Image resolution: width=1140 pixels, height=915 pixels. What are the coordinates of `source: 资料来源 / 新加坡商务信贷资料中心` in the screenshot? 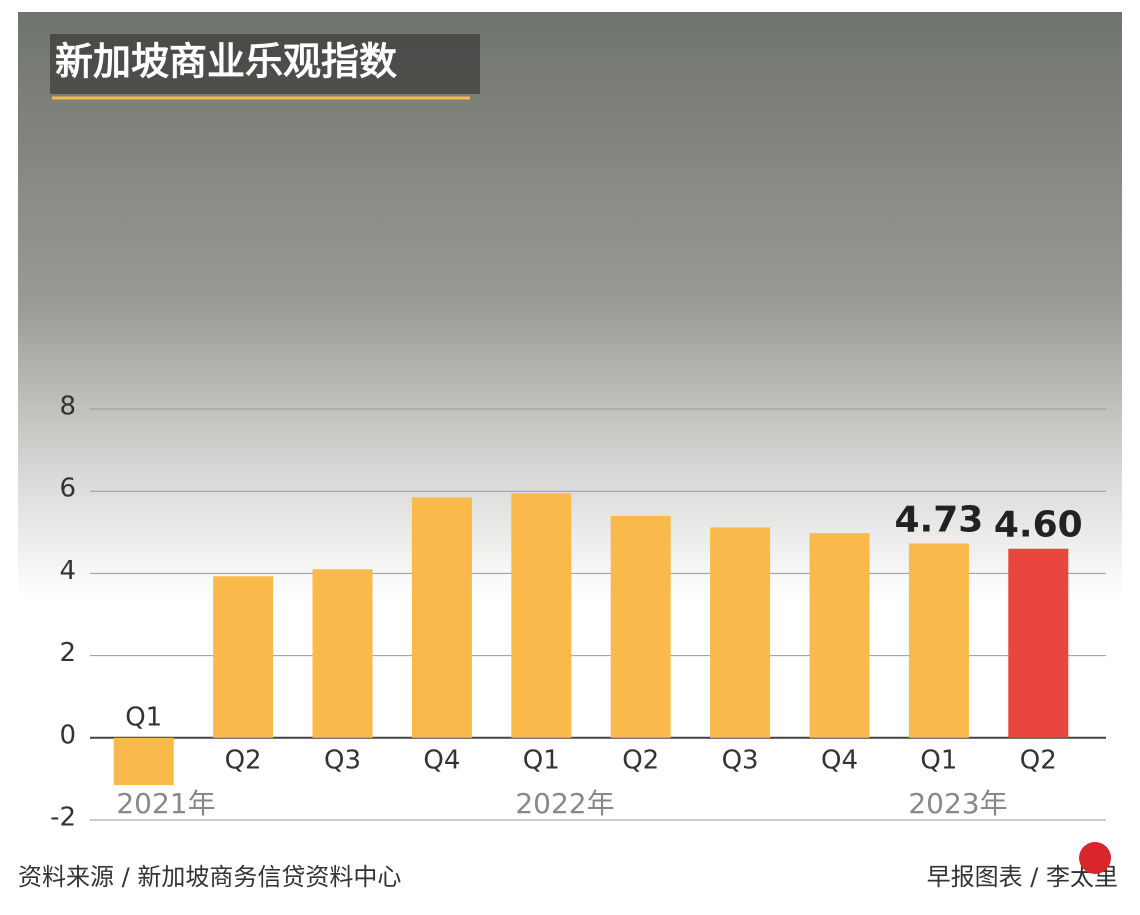 It's located at (209, 877).